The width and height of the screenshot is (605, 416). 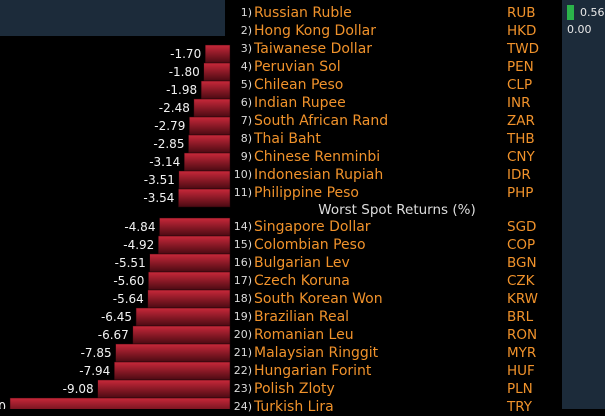 What do you see at coordinates (583, 204) in the screenshot?
I see `right-value-panel` at bounding box center [583, 204].